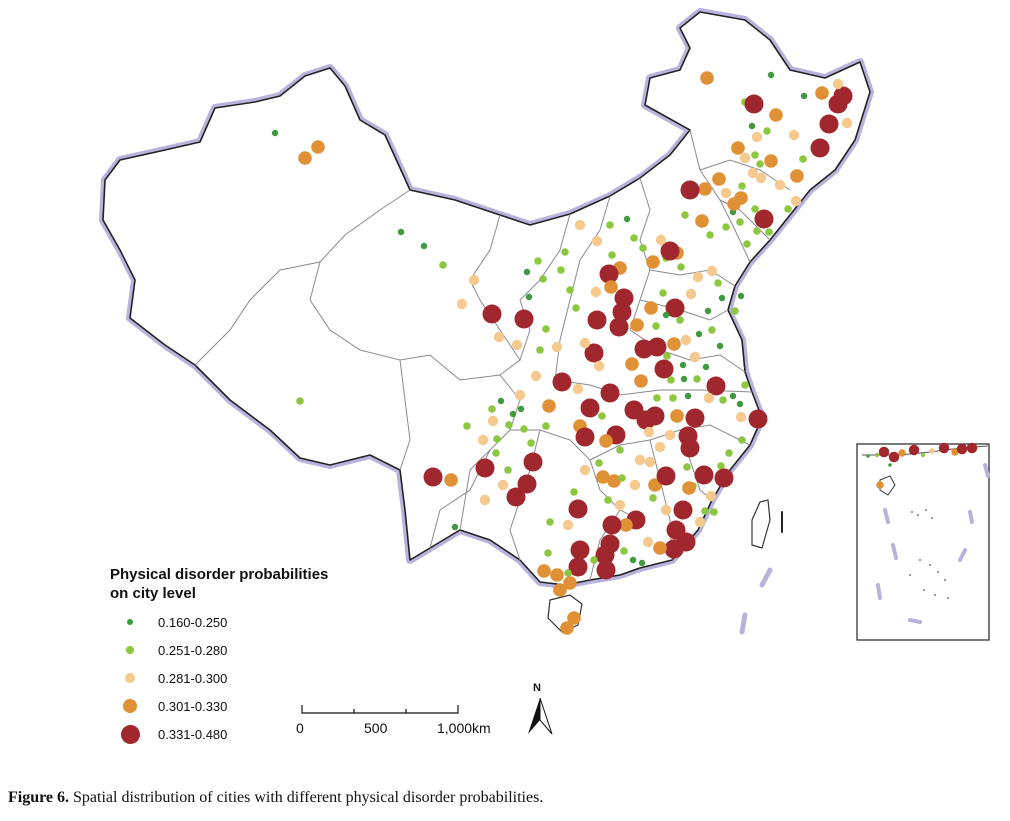 This screenshot has width=1010, height=821. What do you see at coordinates (380, 709) in the screenshot?
I see `scale-bar` at bounding box center [380, 709].